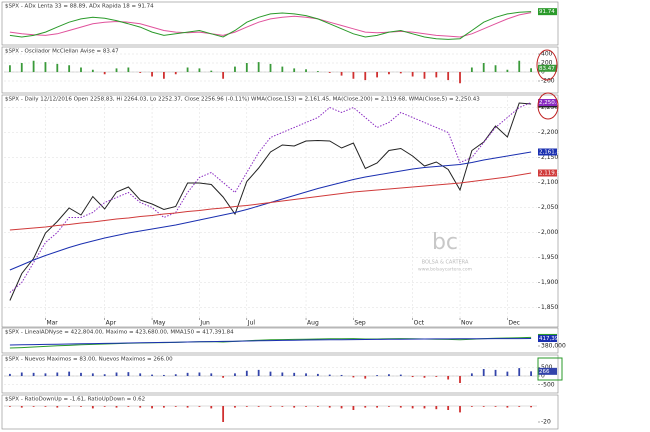 Image resolution: width=650 pixels, height=432 pixels. Describe the element at coordinates (553, 346) in the screenshot. I see `y-tick-label: 380,000` at that location.